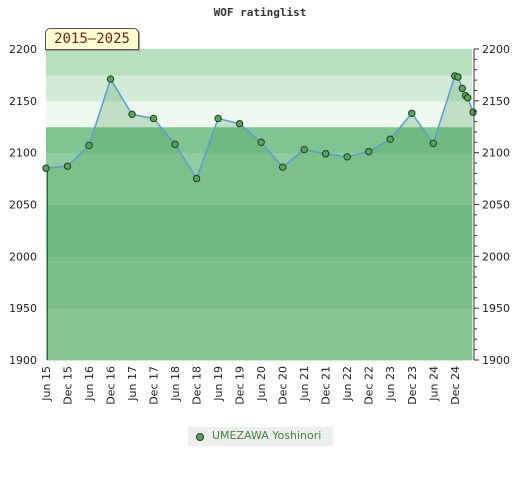 This screenshot has height=480, width=520. I want to click on y-tick-label-right: 2000, so click(496, 256).